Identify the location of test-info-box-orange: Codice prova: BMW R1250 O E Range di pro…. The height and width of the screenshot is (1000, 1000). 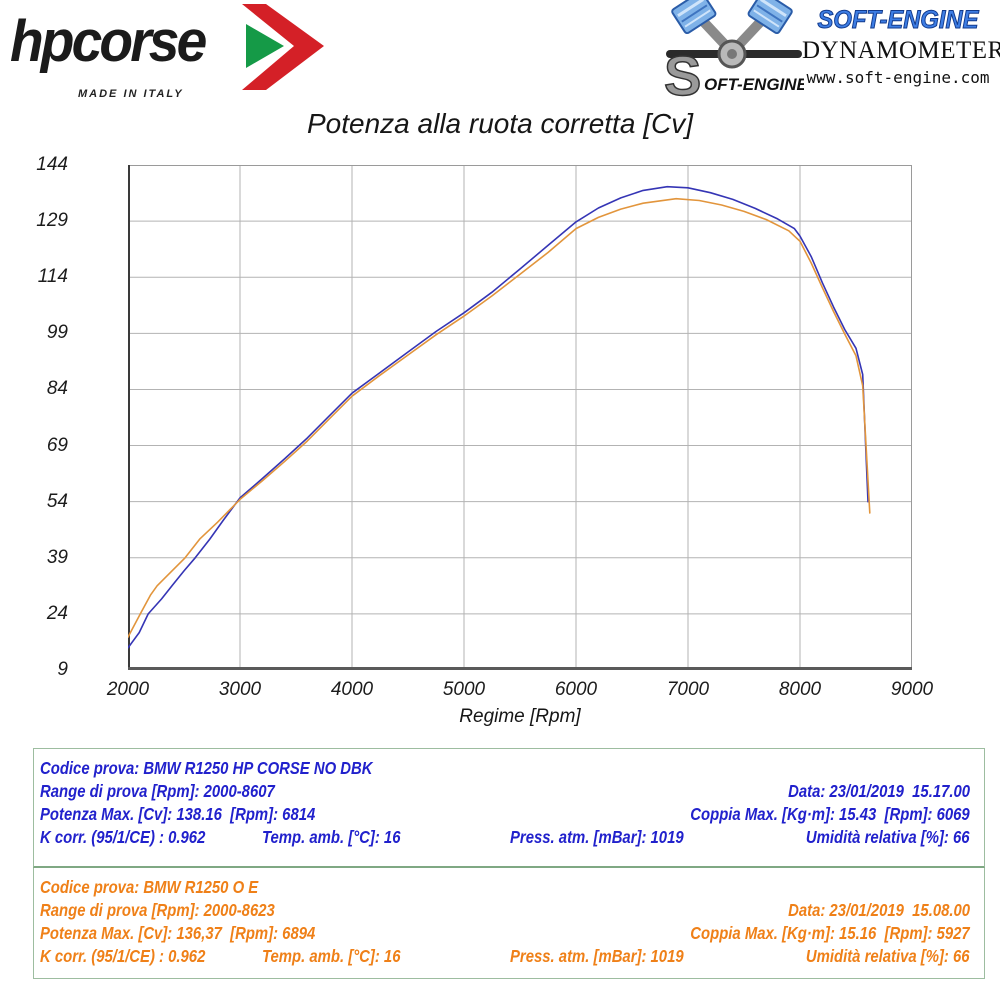
(509, 923).